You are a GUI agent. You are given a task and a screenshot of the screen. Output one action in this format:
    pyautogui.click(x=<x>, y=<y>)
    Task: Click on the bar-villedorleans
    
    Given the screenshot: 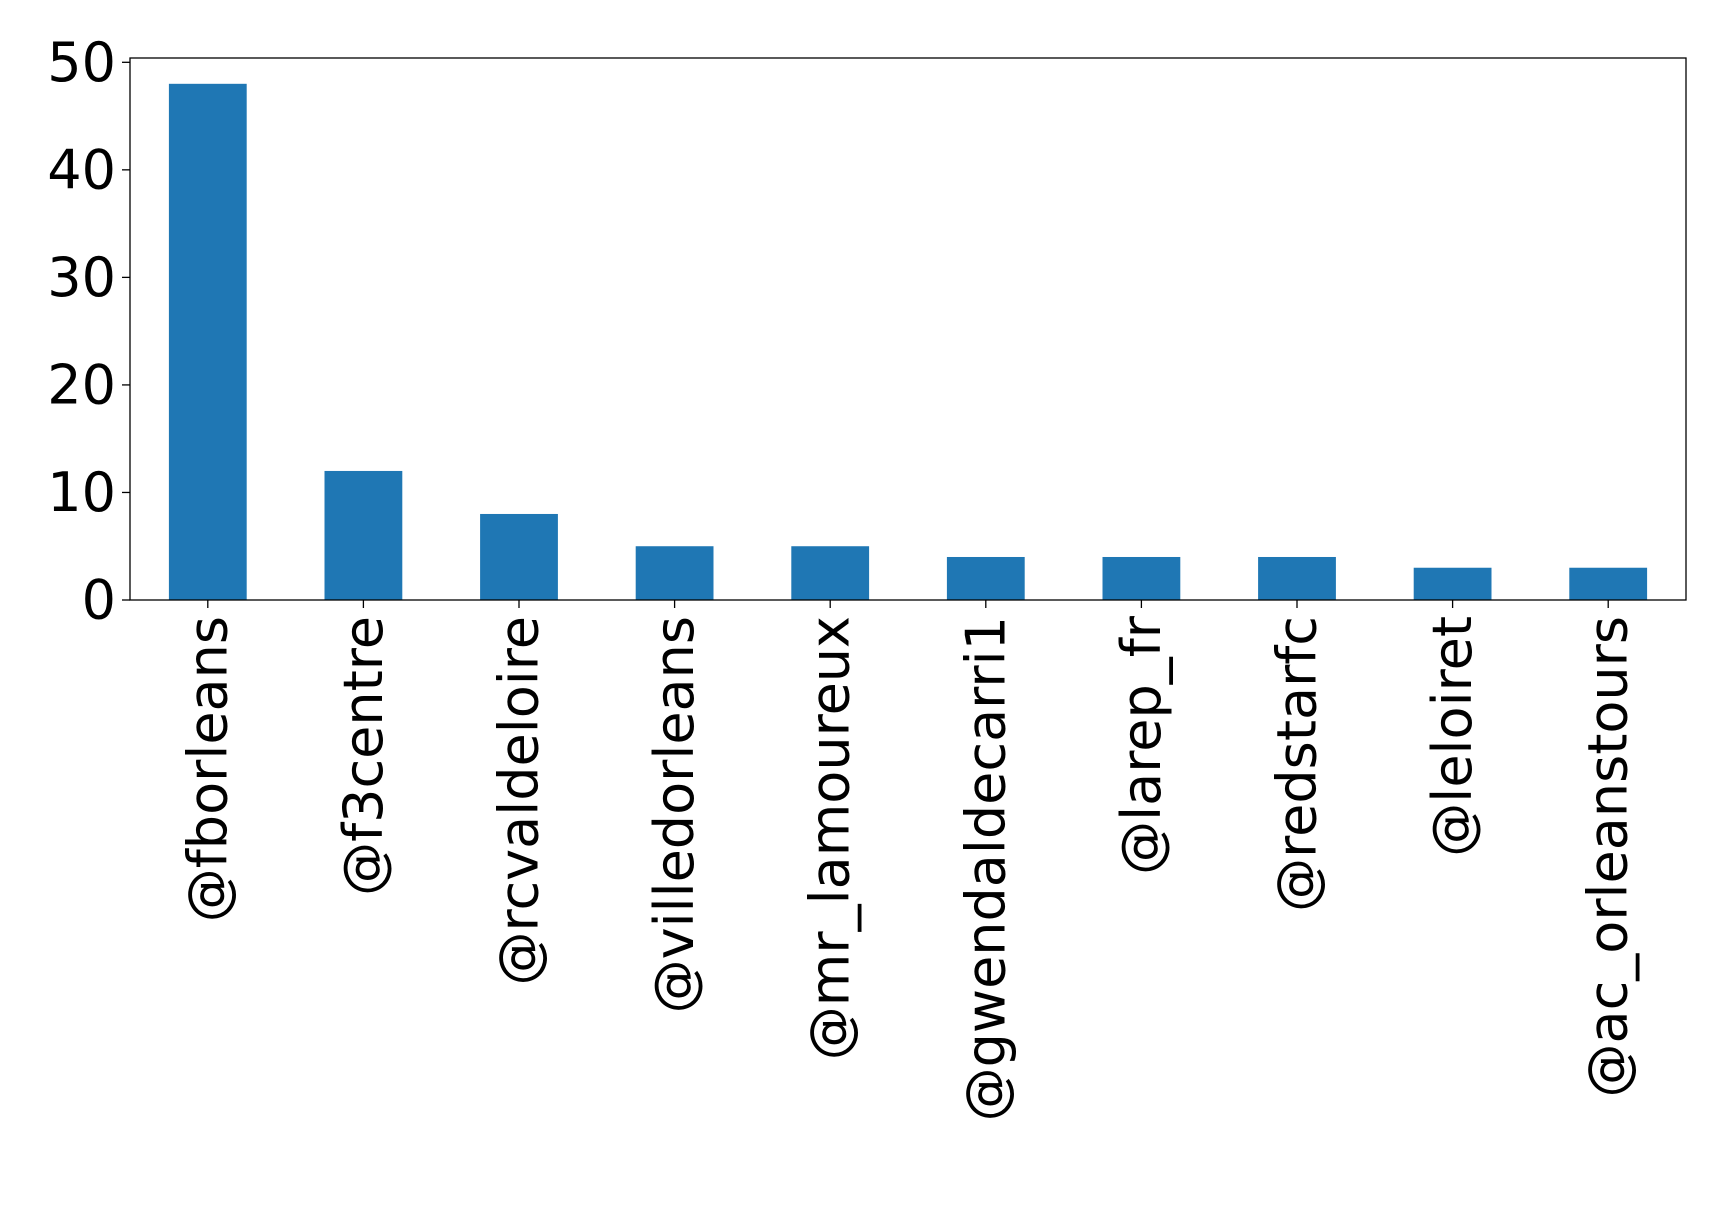 What is the action you would take?
    pyautogui.click(x=674, y=573)
    